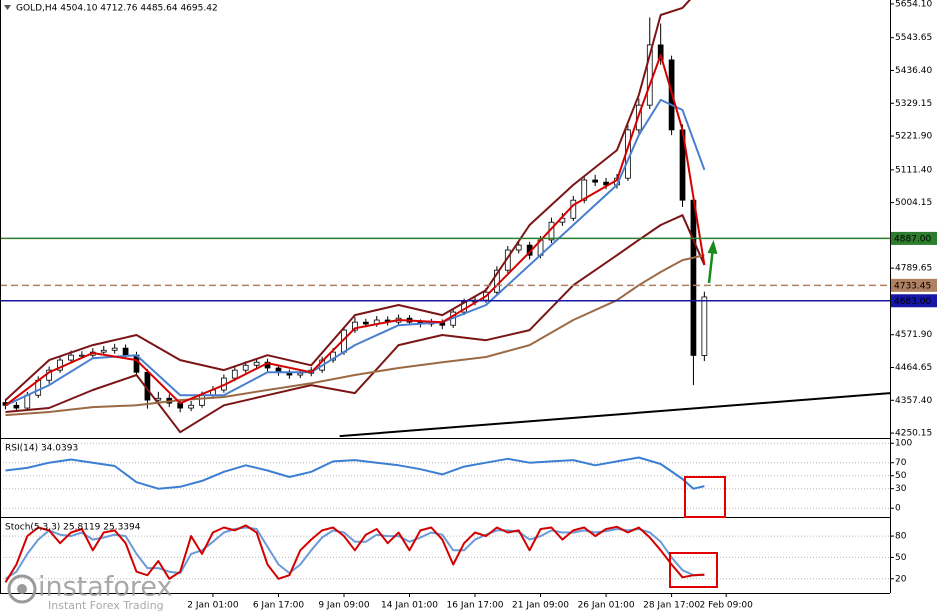  I want to click on y-tick-label: 100, so click(903, 444).